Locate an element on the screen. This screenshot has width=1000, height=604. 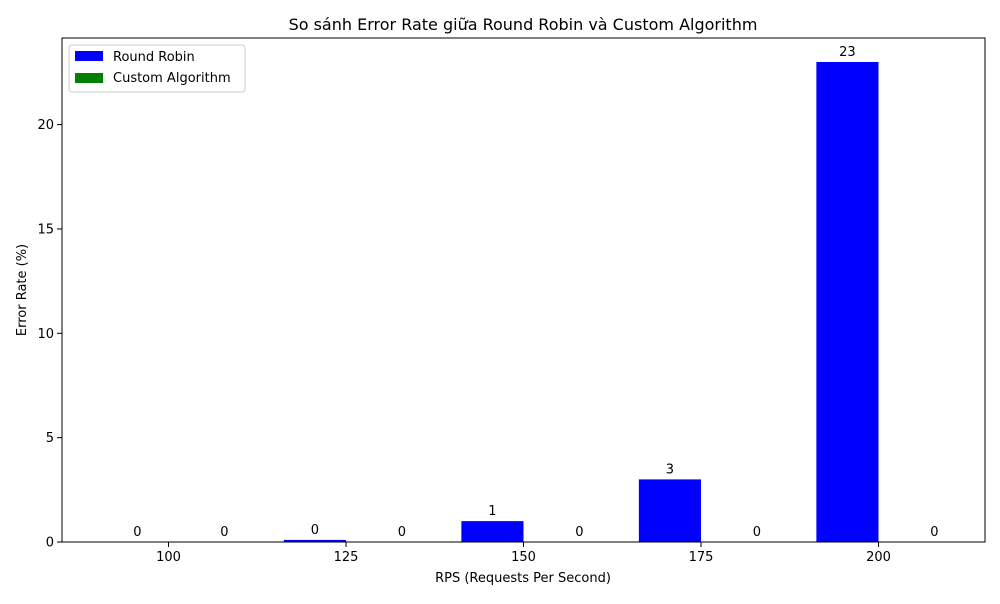
data-label-custom-algorithm-200: 0 is located at coordinates (934, 532).